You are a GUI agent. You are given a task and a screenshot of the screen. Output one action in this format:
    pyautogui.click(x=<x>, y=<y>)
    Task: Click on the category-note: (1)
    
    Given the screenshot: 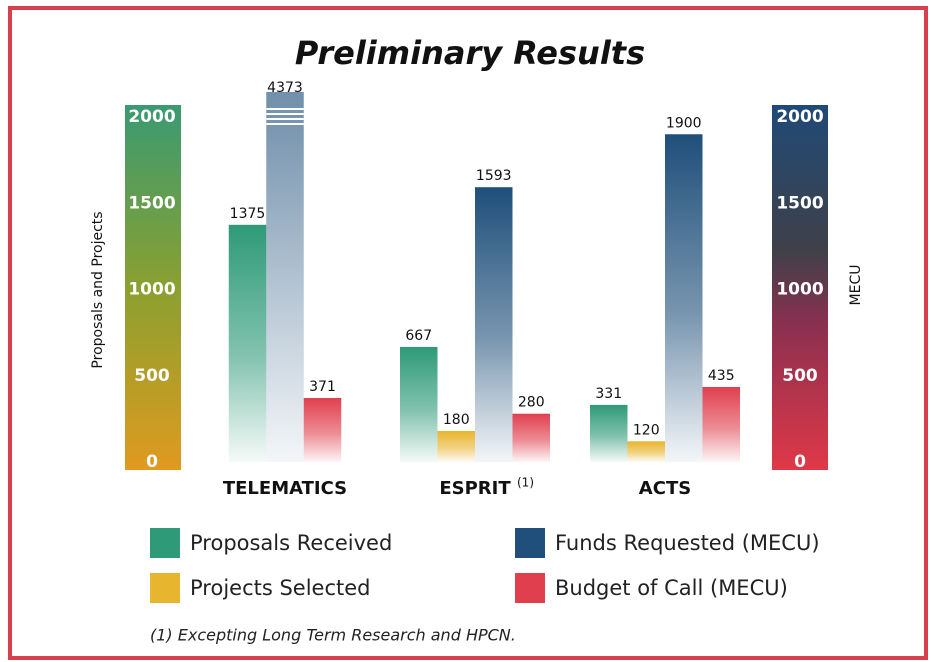 What is the action you would take?
    pyautogui.click(x=525, y=483)
    